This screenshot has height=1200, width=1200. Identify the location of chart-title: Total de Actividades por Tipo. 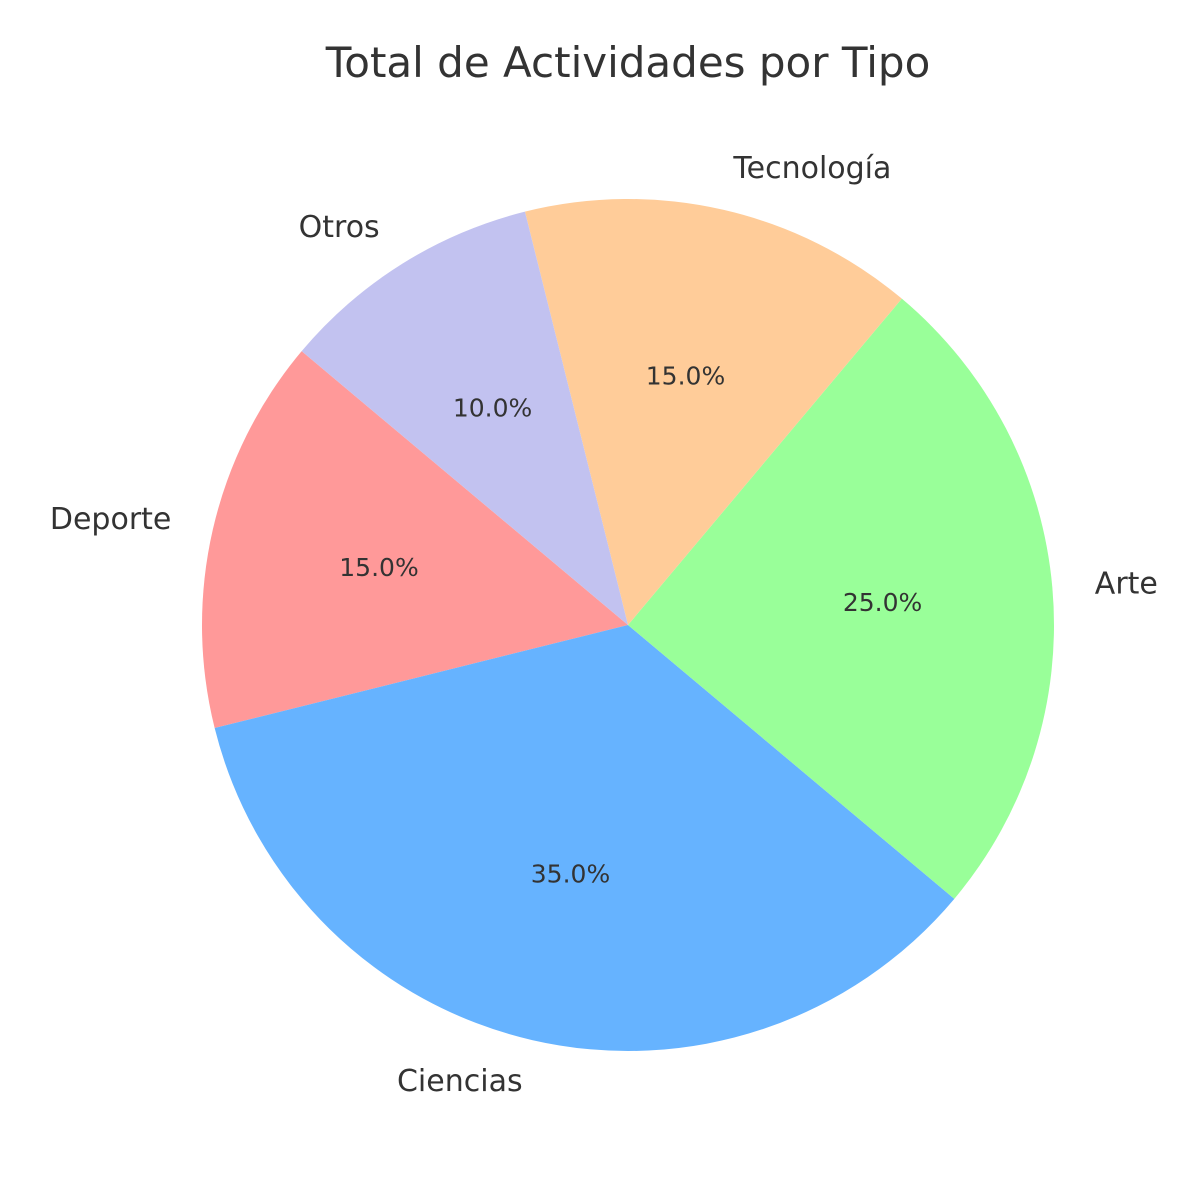
(628, 62).